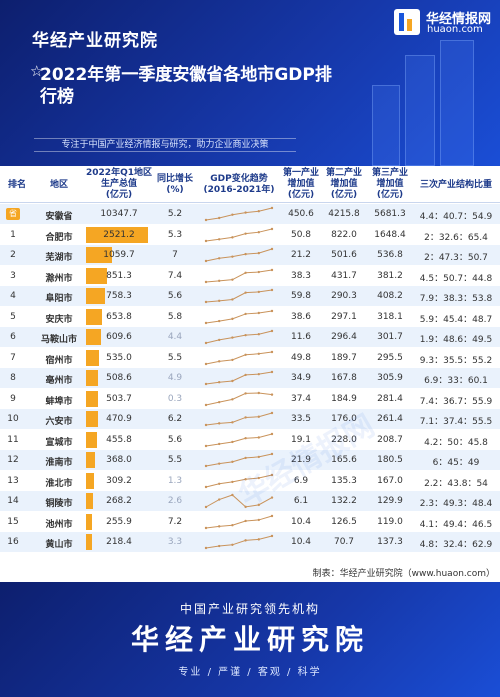 The image size is (500, 697). Describe the element at coordinates (456, 360) in the screenshot. I see `structure-cell: 9.3：35.5：55.2` at that location.